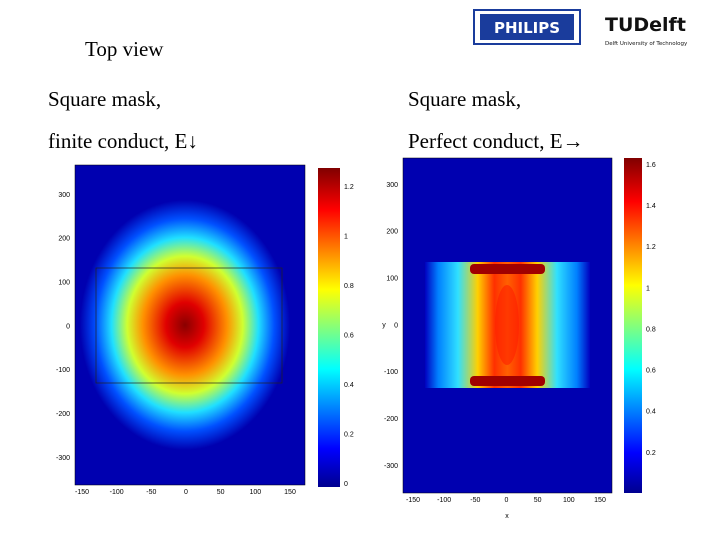 This screenshot has height=540, width=720. What do you see at coordinates (507, 325) in the screenshot?
I see `center-hot` at bounding box center [507, 325].